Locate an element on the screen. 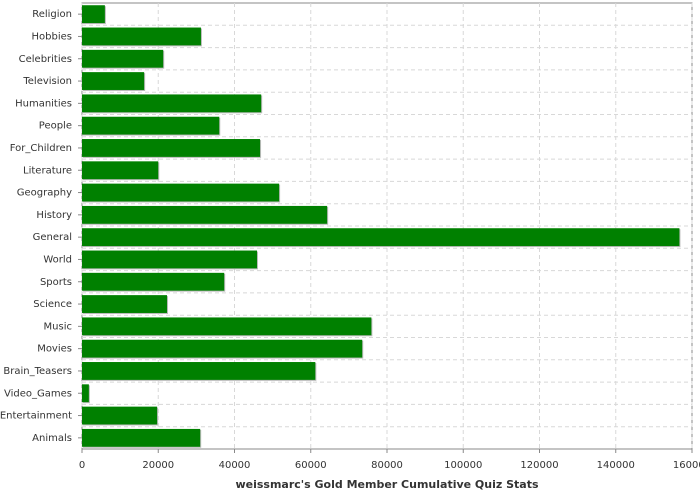 The height and width of the screenshot is (500, 700). x-tick-label: 100000 is located at coordinates (463, 465).